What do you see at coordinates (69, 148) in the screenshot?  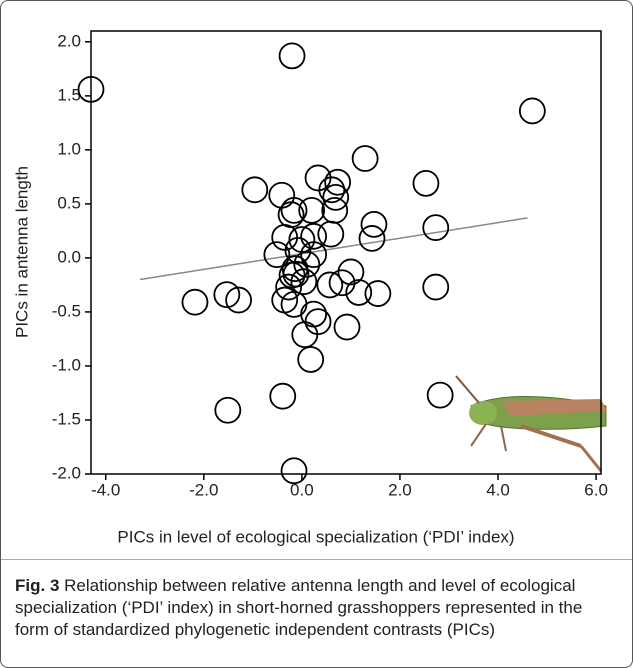 I see `y-tick-label: 1.0` at bounding box center [69, 148].